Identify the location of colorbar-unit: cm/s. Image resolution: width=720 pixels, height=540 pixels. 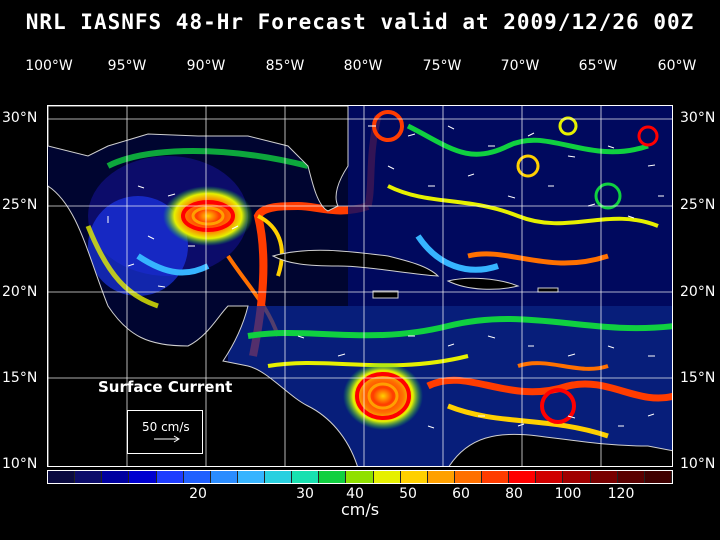
(360, 509).